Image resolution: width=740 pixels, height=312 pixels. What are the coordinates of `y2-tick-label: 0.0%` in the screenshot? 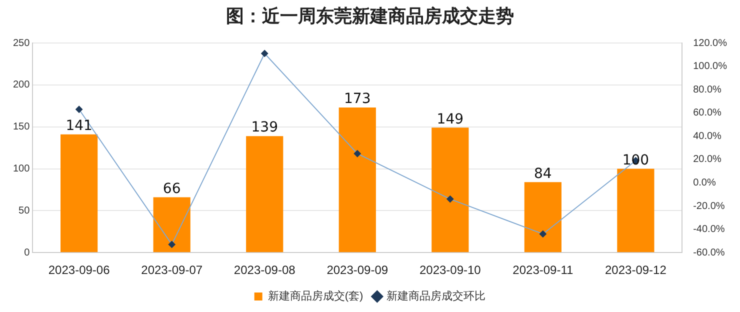 It's located at (704, 182).